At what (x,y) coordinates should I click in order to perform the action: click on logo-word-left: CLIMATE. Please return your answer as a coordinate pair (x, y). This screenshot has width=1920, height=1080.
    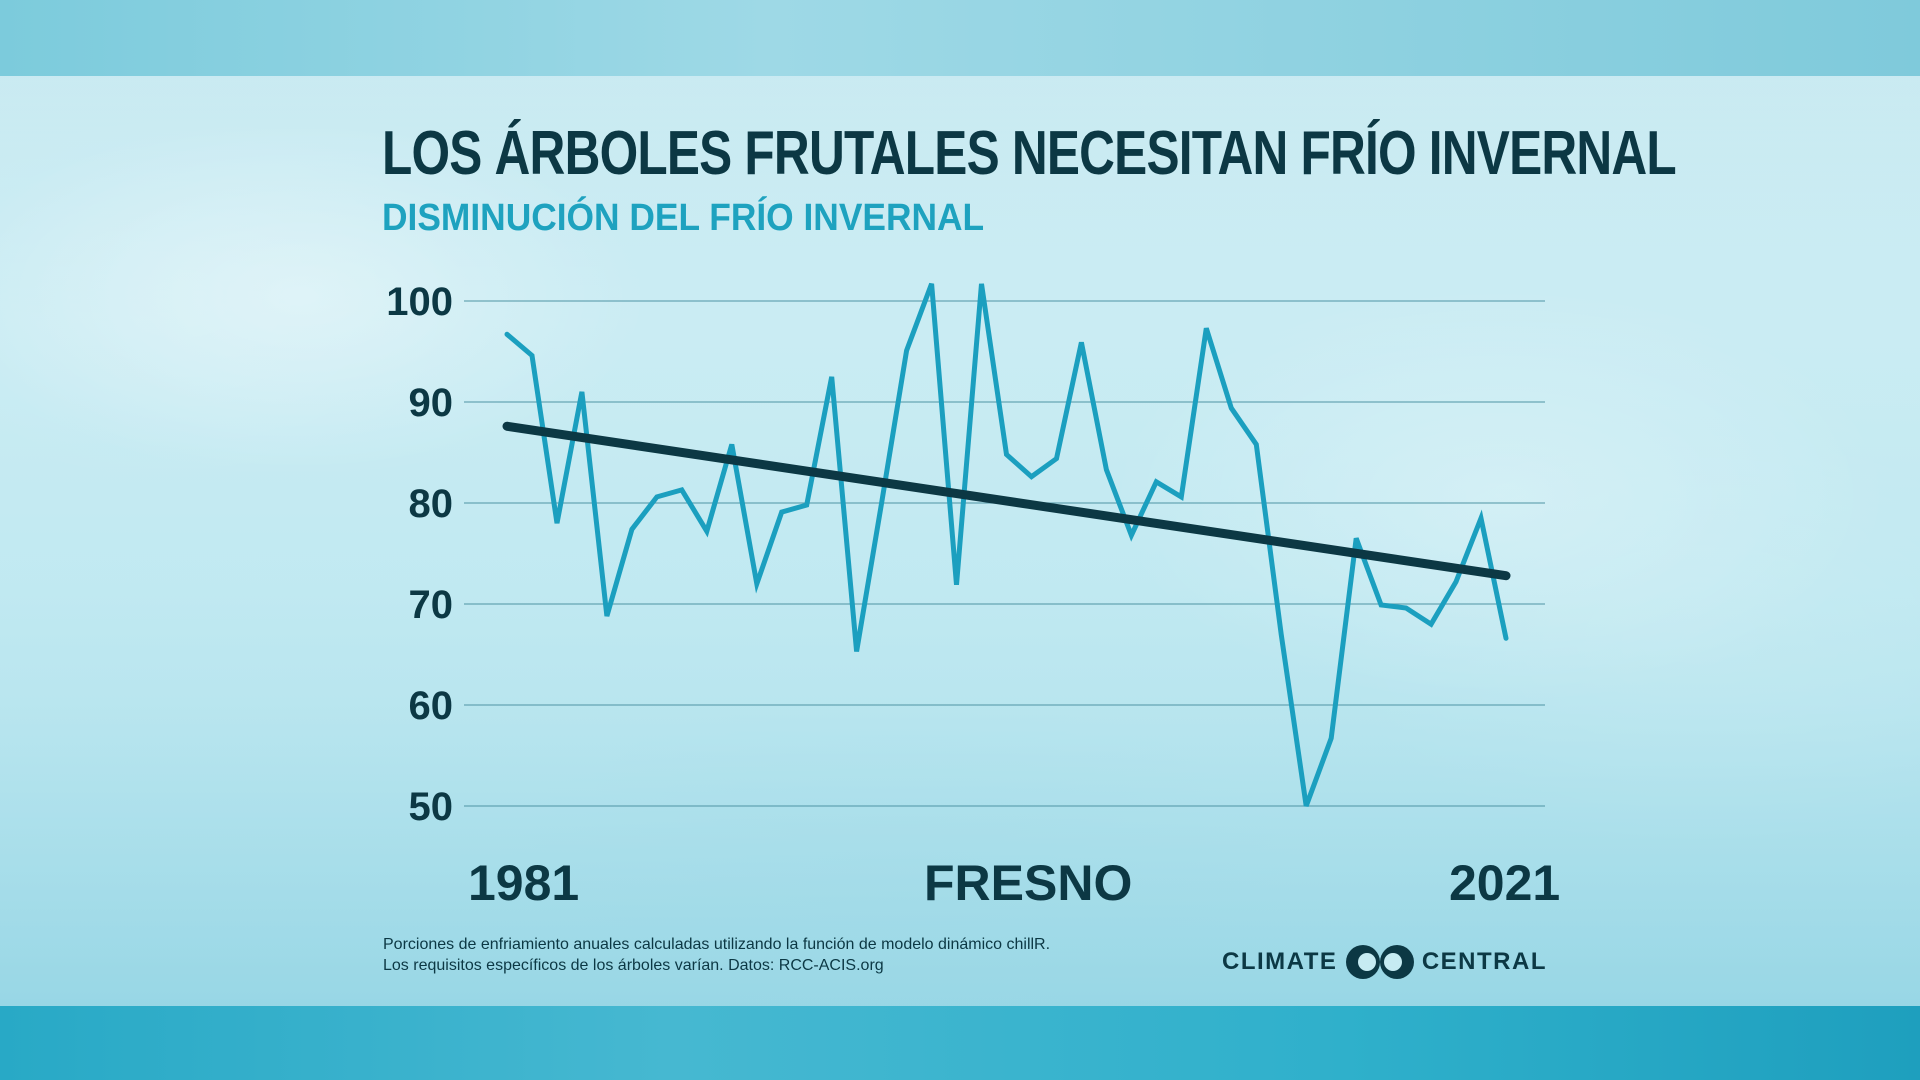
    Looking at the image, I should click on (1280, 961).